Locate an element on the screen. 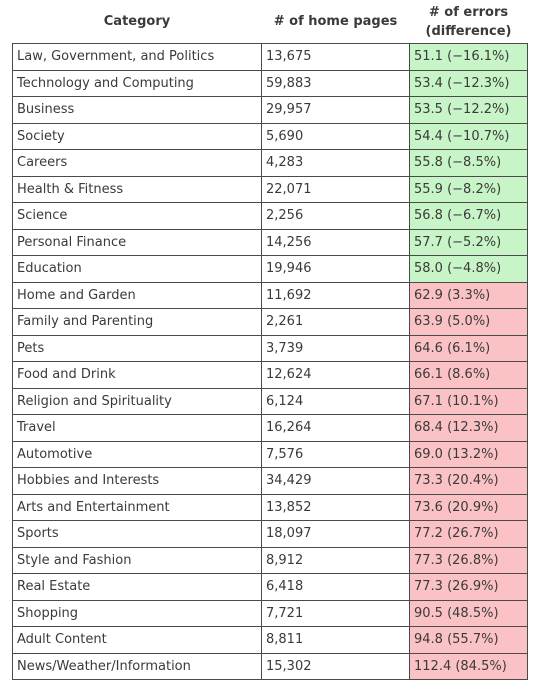  errors-cell: 90.5 (48.5%) is located at coordinates (468, 613).